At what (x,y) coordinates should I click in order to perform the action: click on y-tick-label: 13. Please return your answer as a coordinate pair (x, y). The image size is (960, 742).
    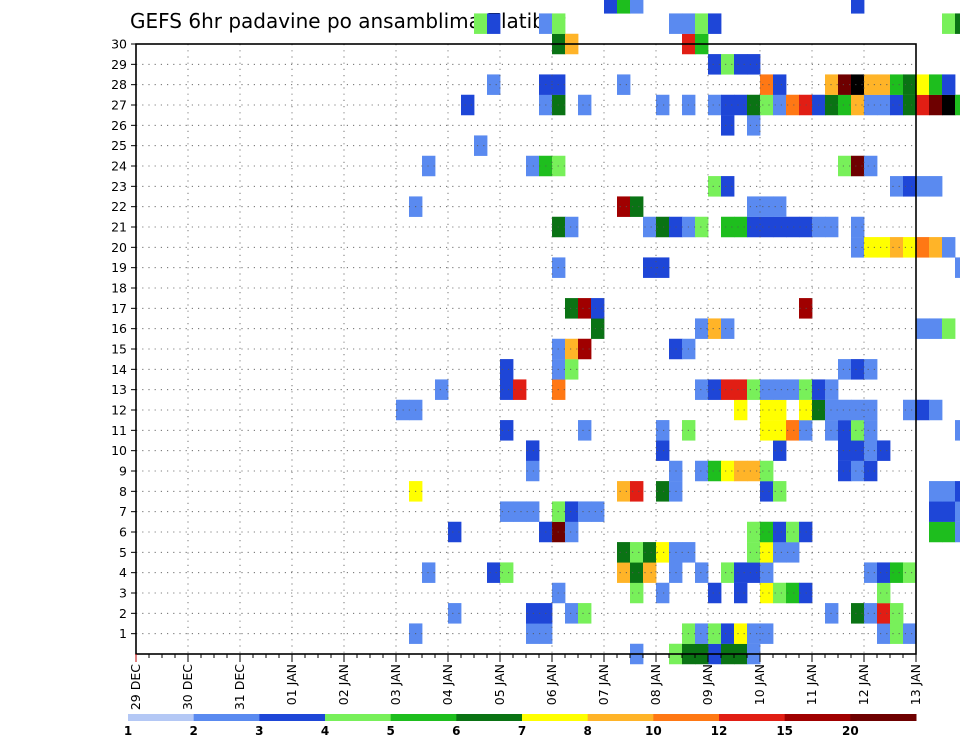
    Looking at the image, I should click on (119, 389).